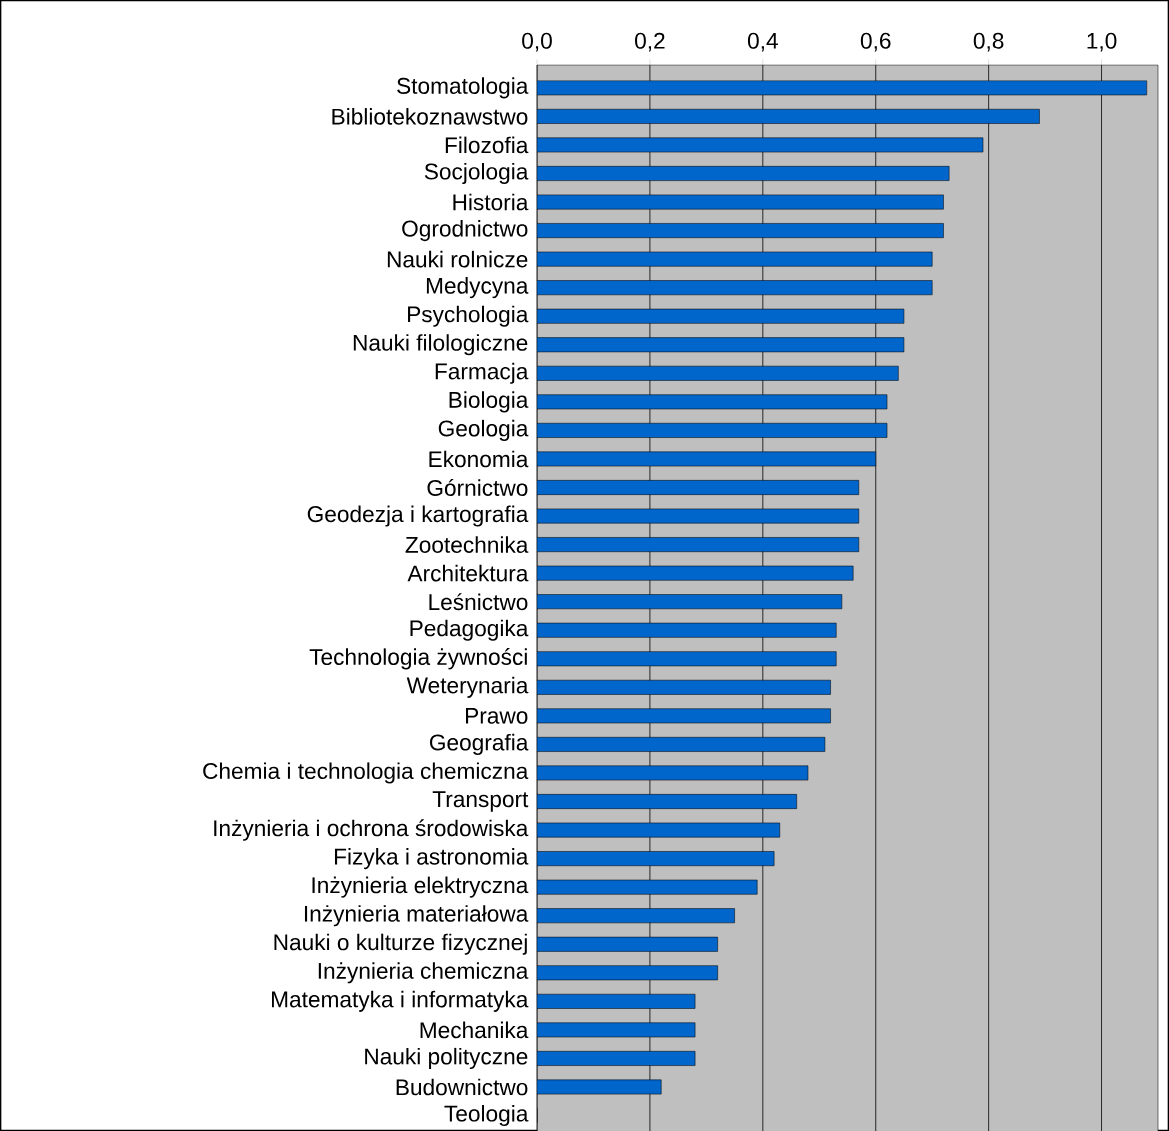 Image resolution: width=1169 pixels, height=1131 pixels. Describe the element at coordinates (482, 373) in the screenshot. I see `y-tick-label: Farmacja` at that location.